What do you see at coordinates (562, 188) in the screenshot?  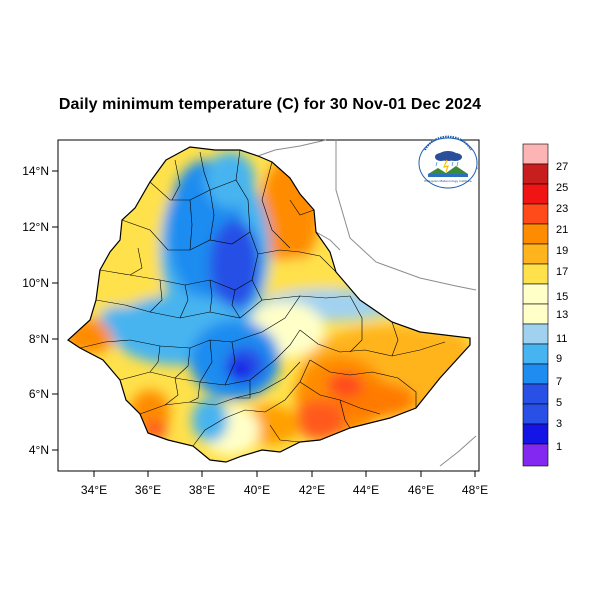 I see `colorbar-label: 25` at bounding box center [562, 188].